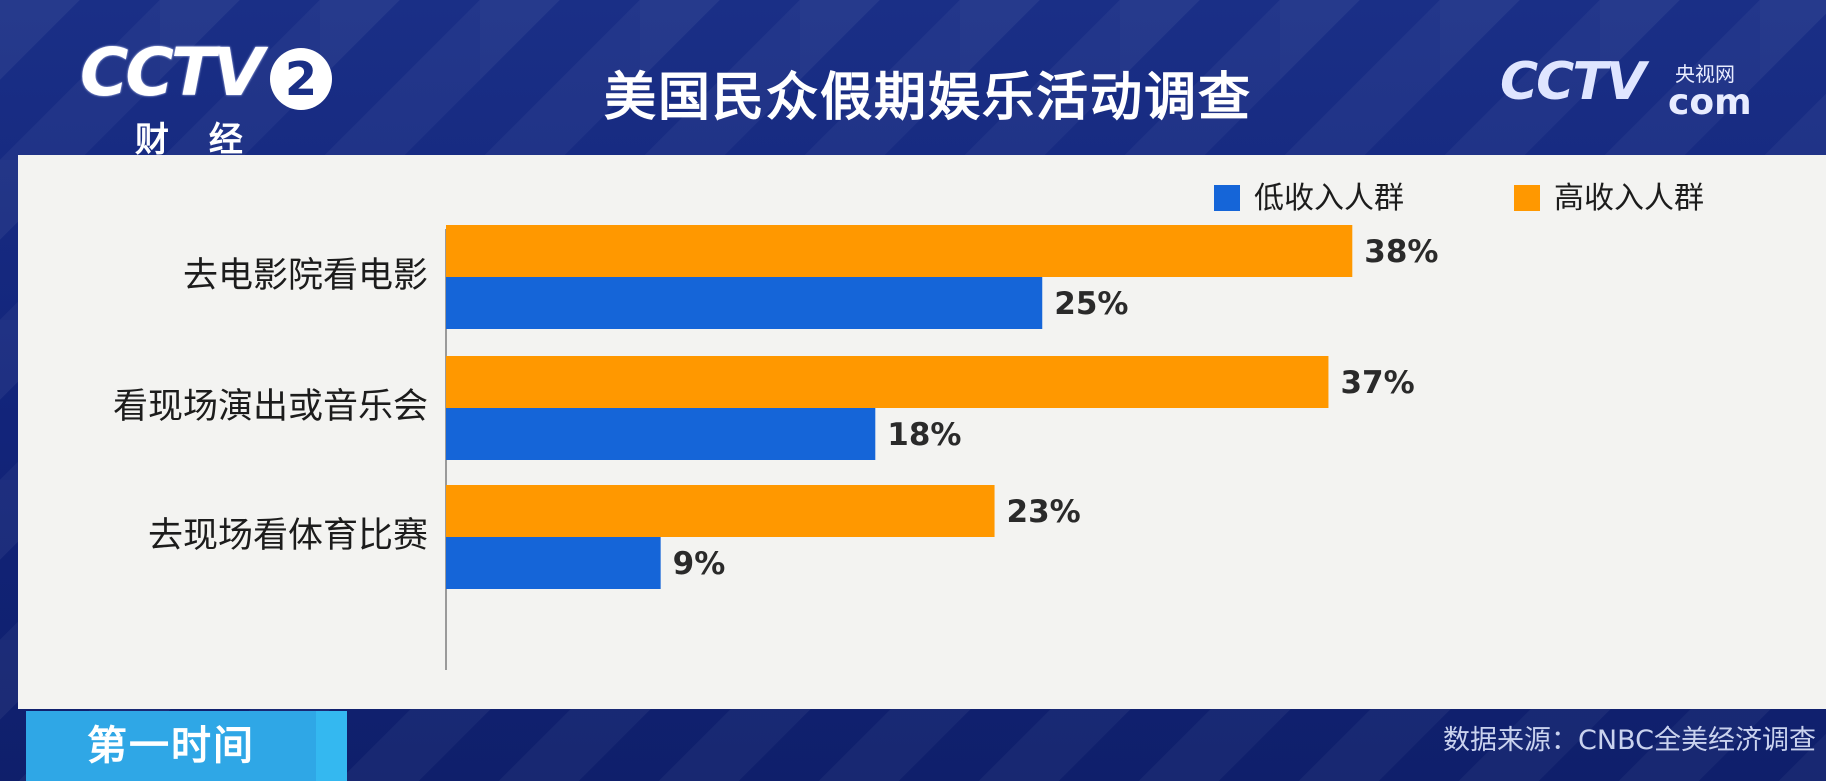 This screenshot has width=1826, height=781. Describe the element at coordinates (1629, 198) in the screenshot. I see `legend-label: 高收入人群` at that location.